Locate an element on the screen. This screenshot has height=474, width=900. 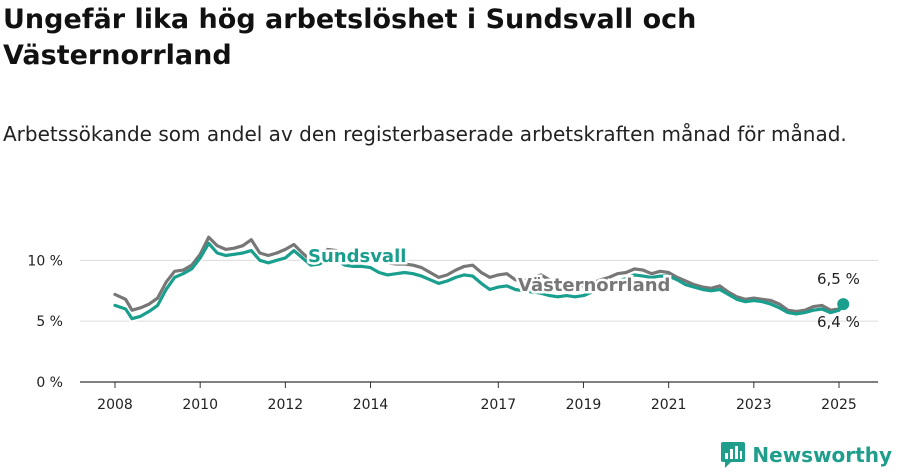
x-tick-label: 2019 is located at coordinates (584, 405).